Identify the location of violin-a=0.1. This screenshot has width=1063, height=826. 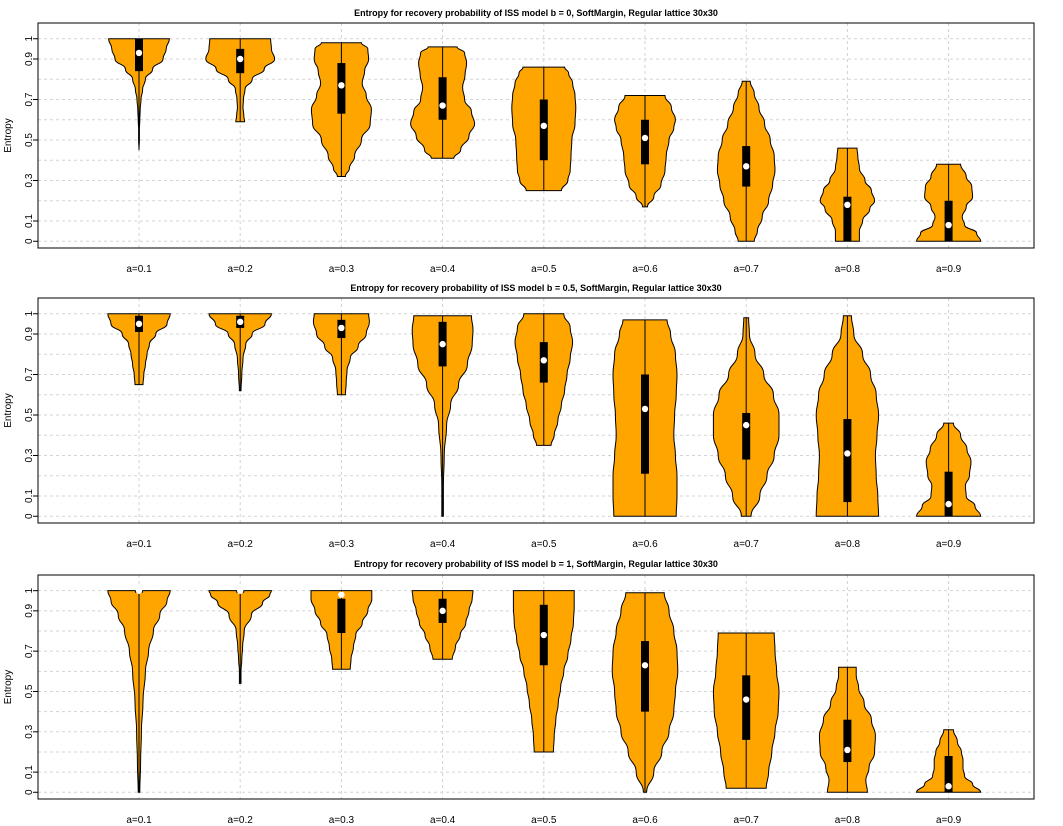
(139, 690).